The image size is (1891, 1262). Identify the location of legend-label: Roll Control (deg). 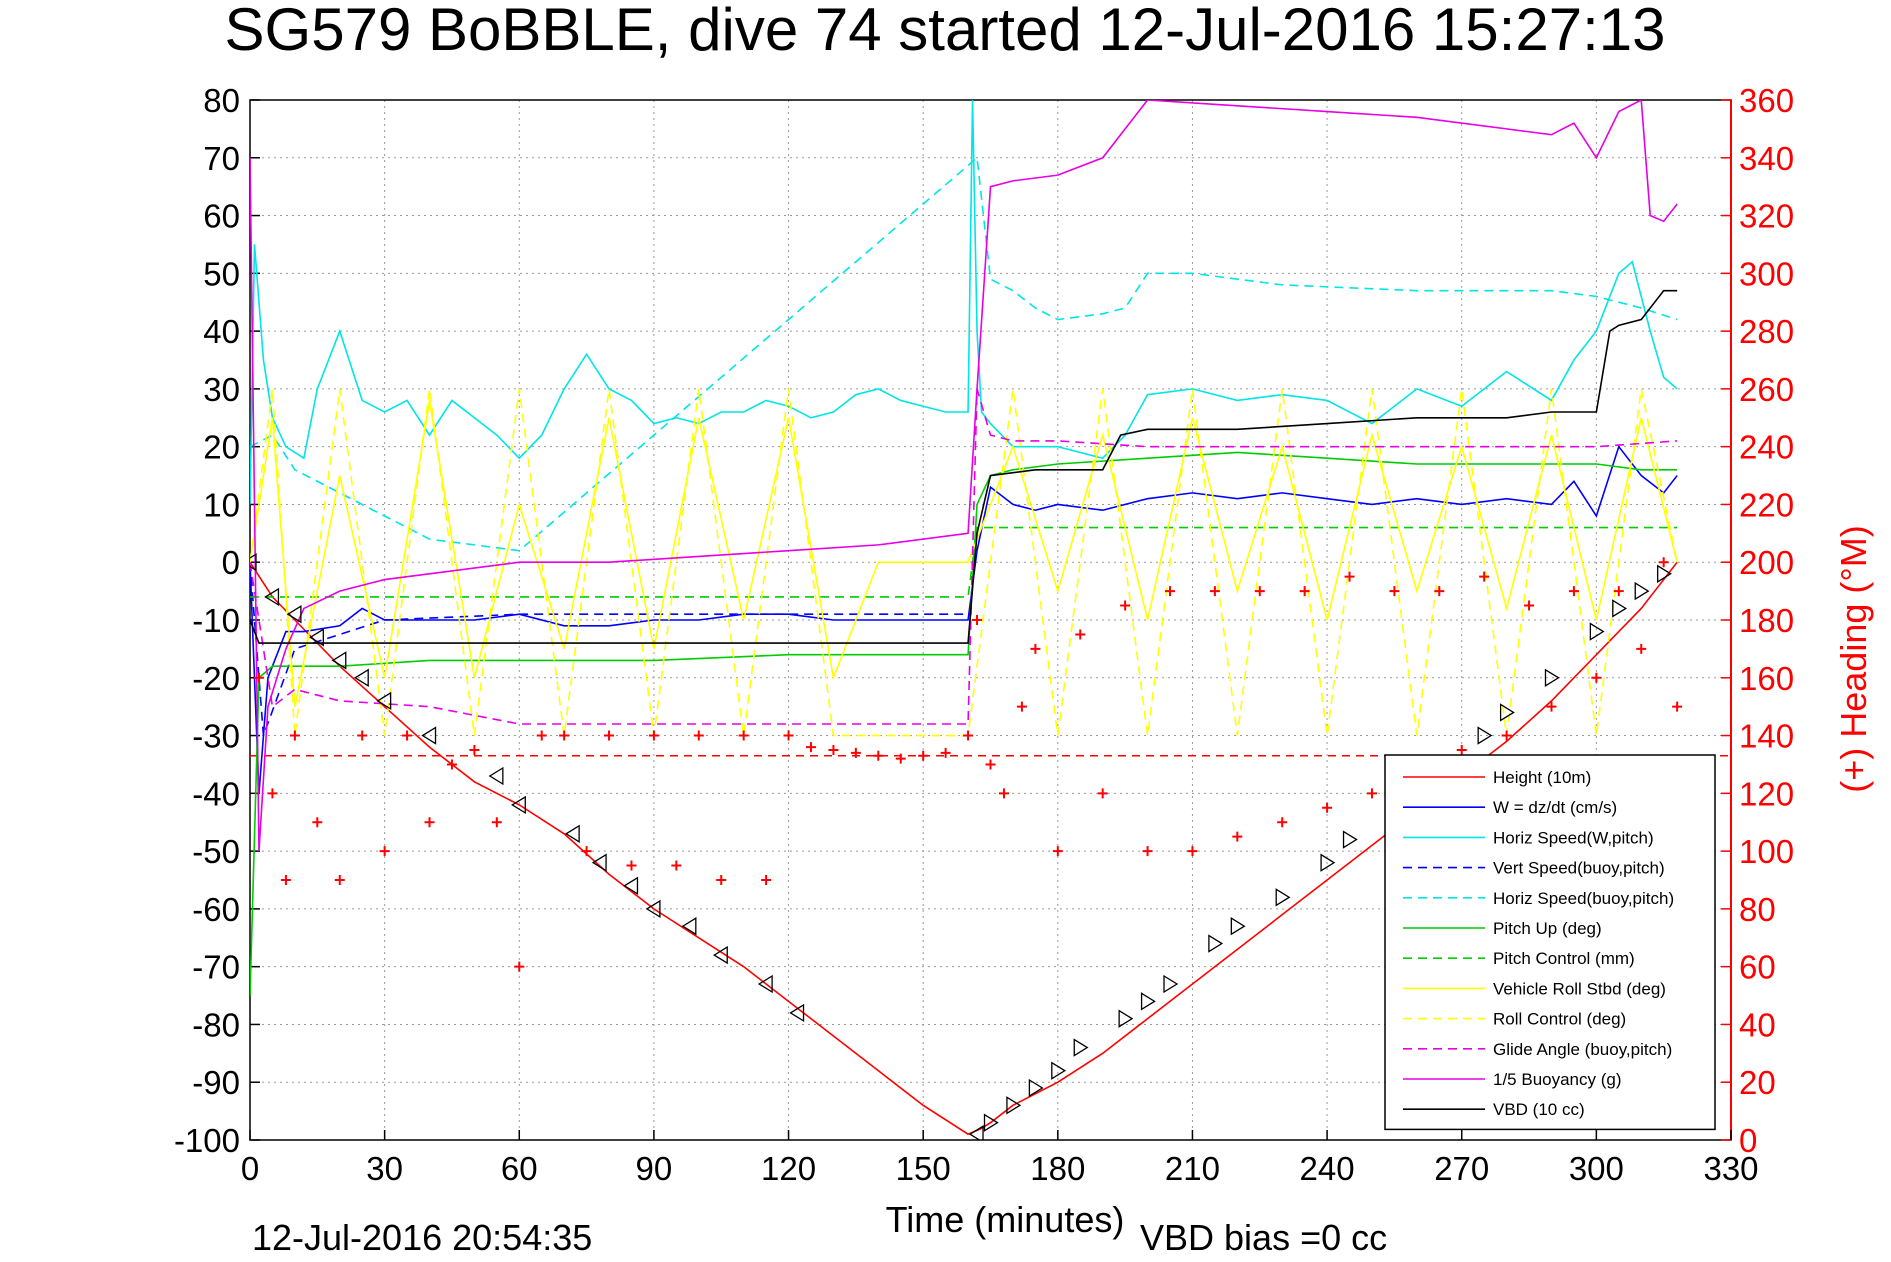
(1559, 1019).